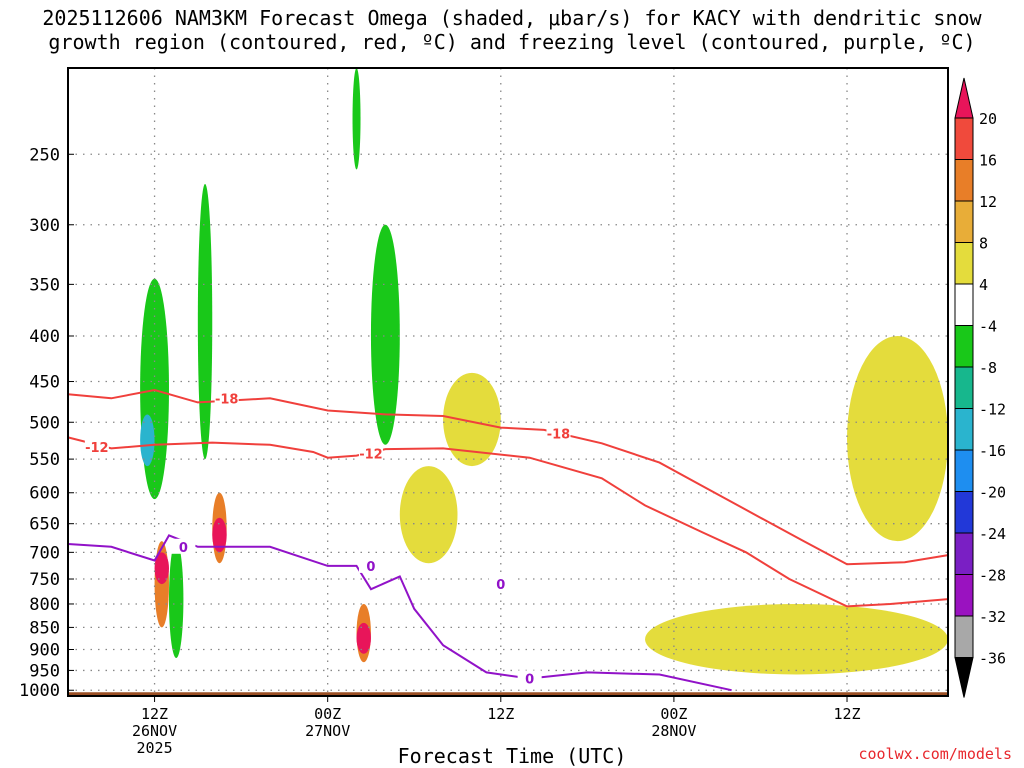 Image resolution: width=1024 pixels, height=768 pixels. I want to click on freezing-label-2: 0, so click(370, 567).